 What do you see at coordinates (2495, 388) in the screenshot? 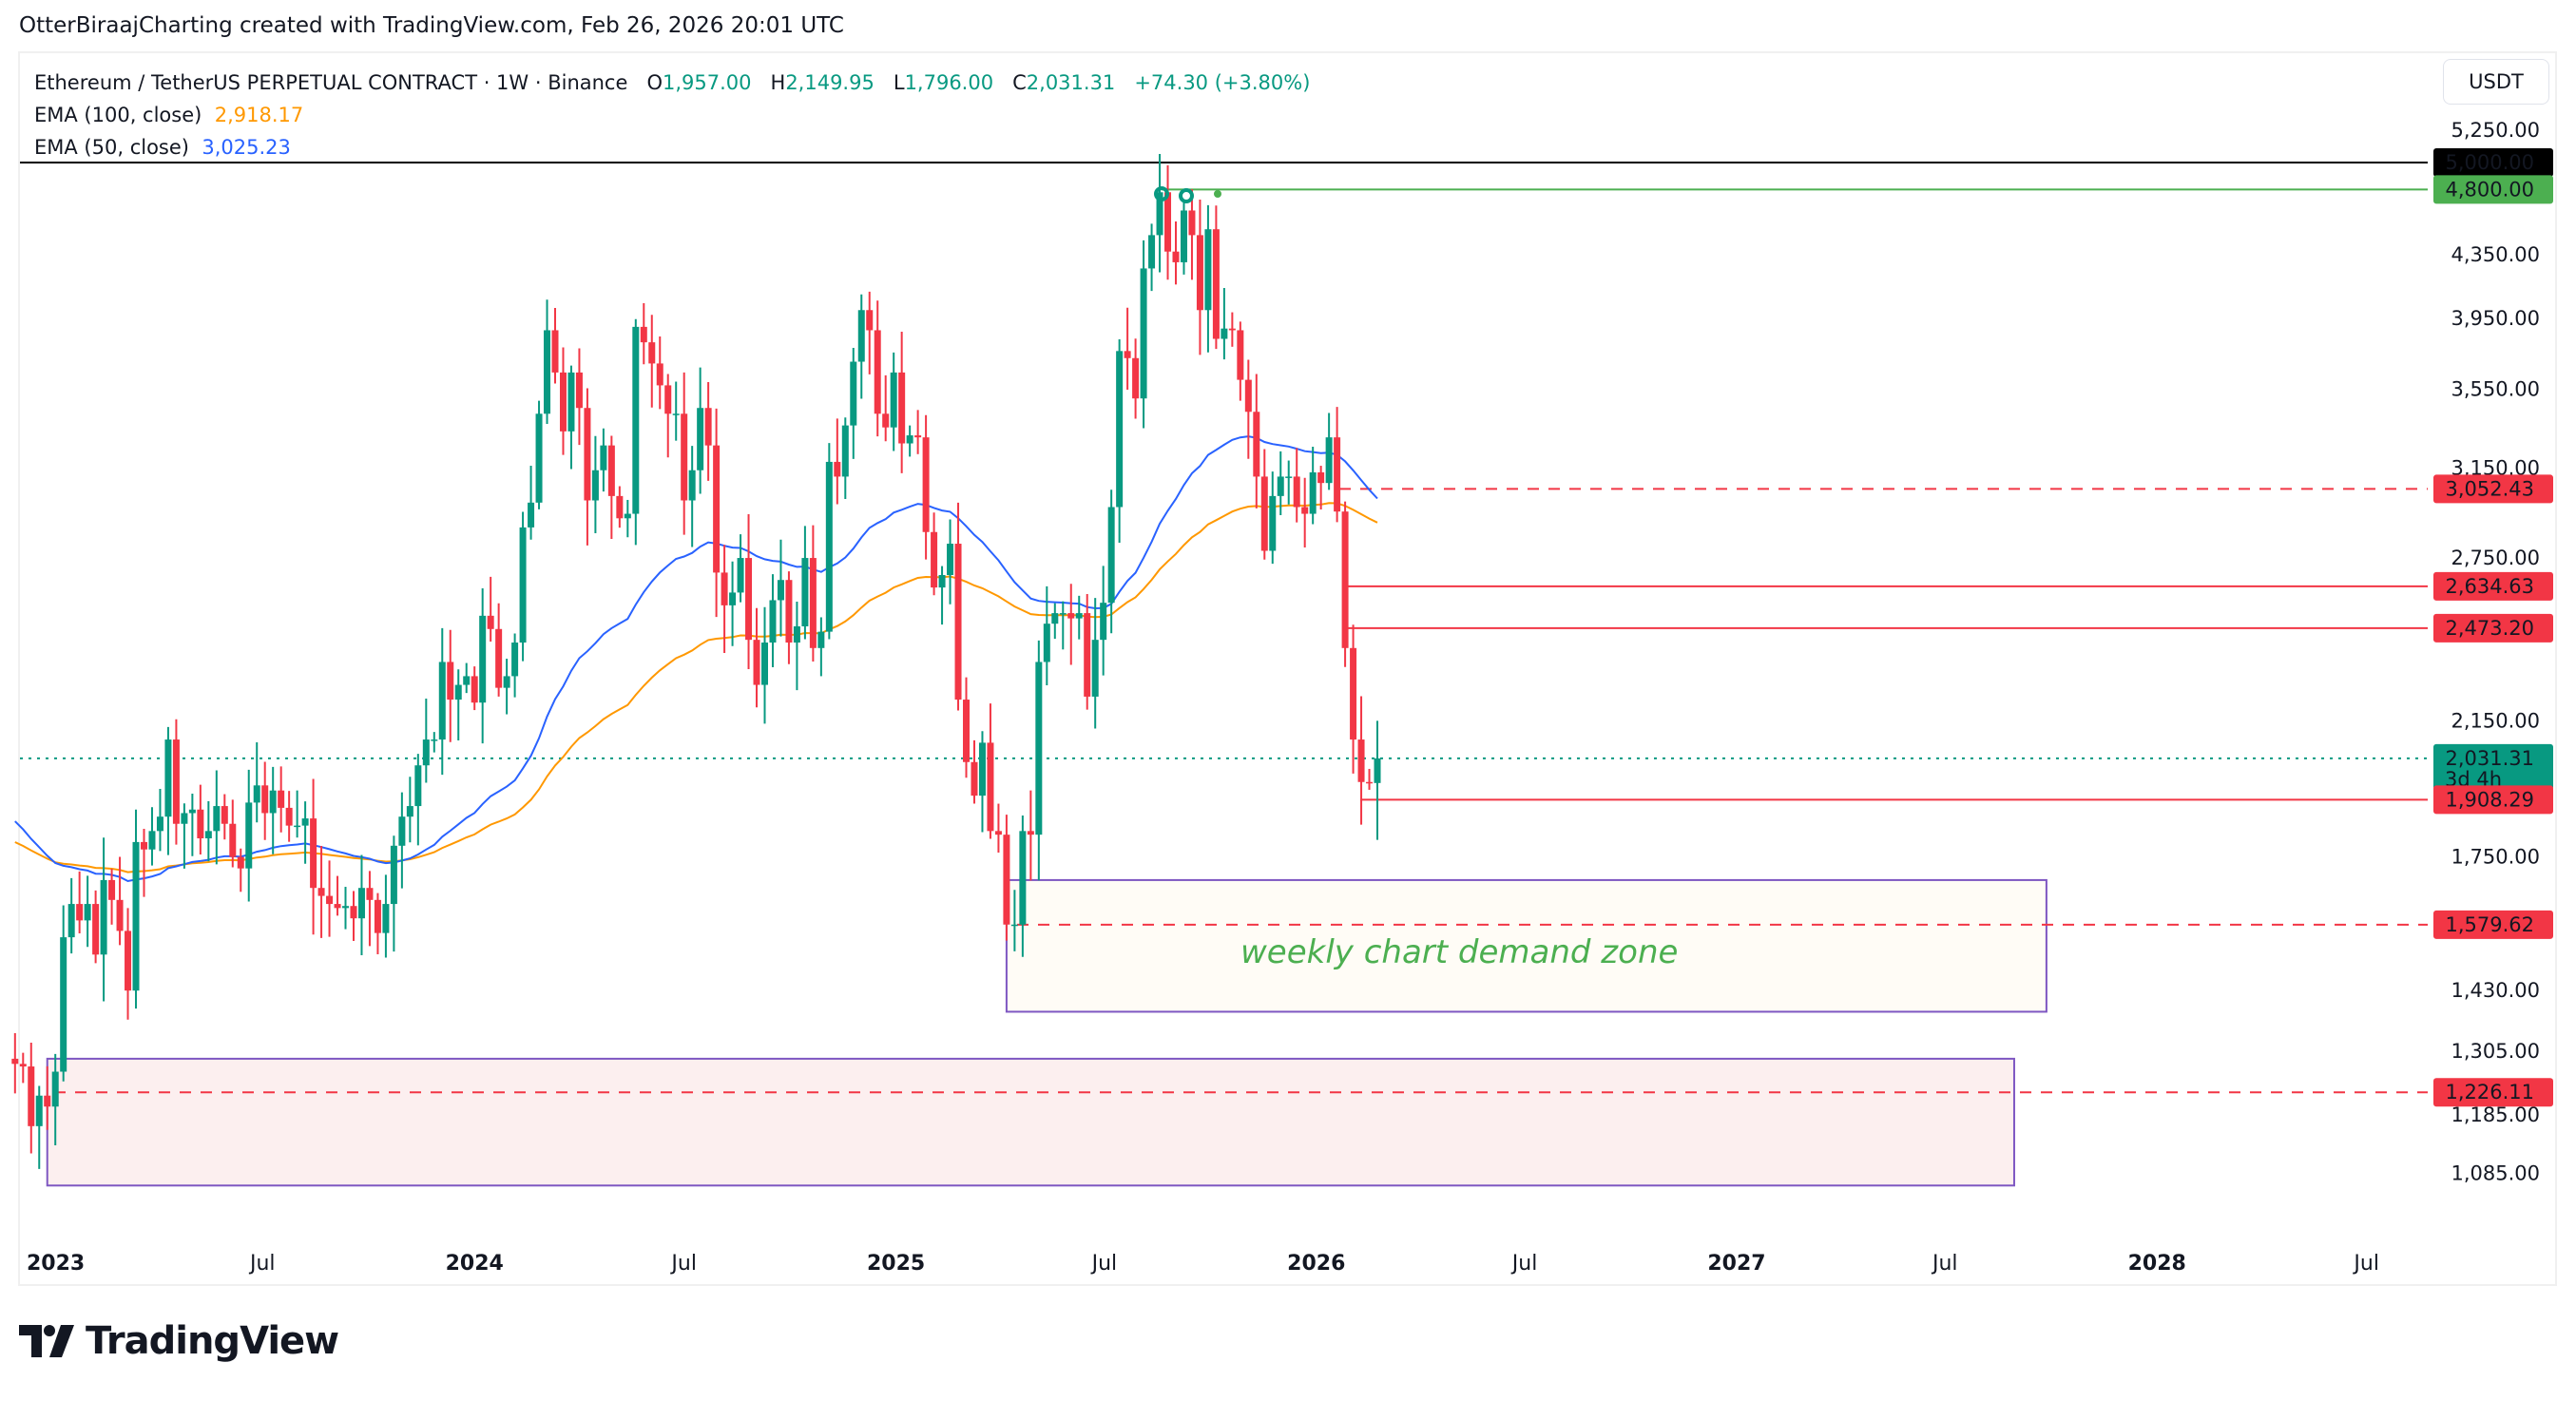
I see `price-tick-label: 3,550.00` at bounding box center [2495, 388].